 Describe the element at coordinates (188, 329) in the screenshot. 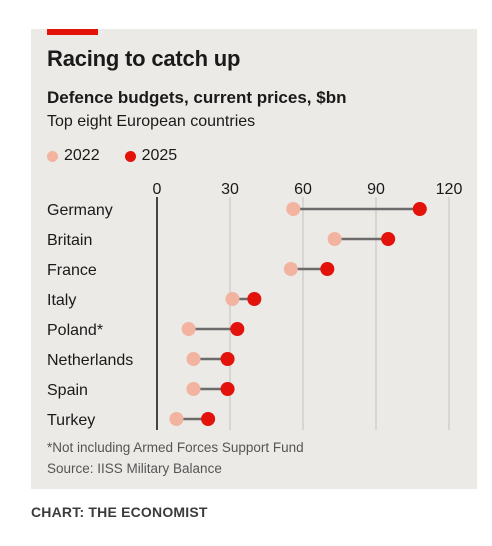

I see `dot-2022-poland` at that location.